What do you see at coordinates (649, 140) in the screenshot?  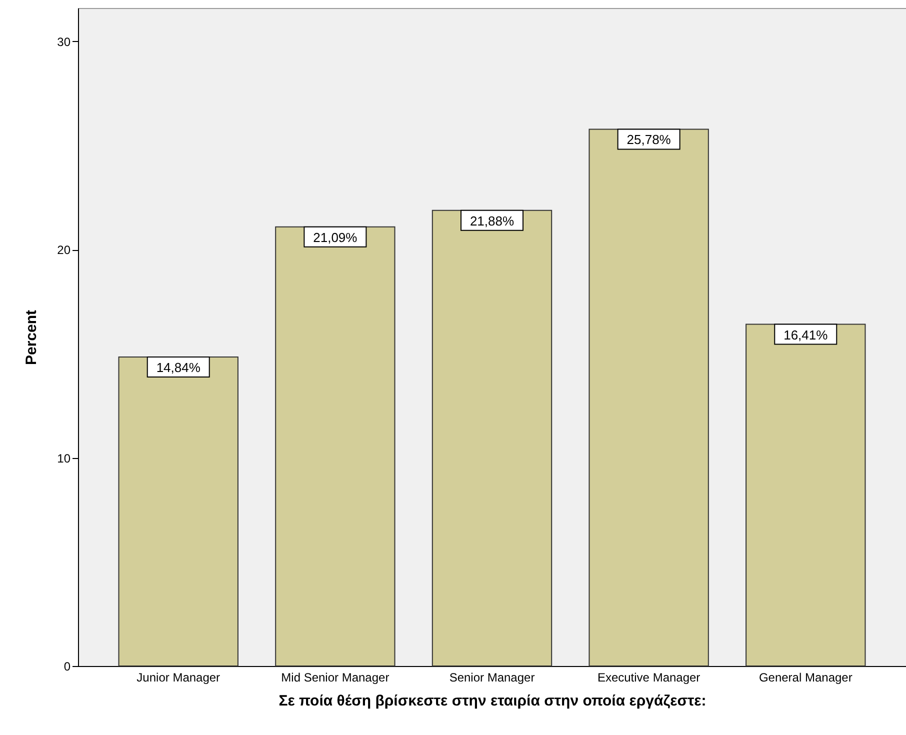 I see `data-label: 25,78%` at bounding box center [649, 140].